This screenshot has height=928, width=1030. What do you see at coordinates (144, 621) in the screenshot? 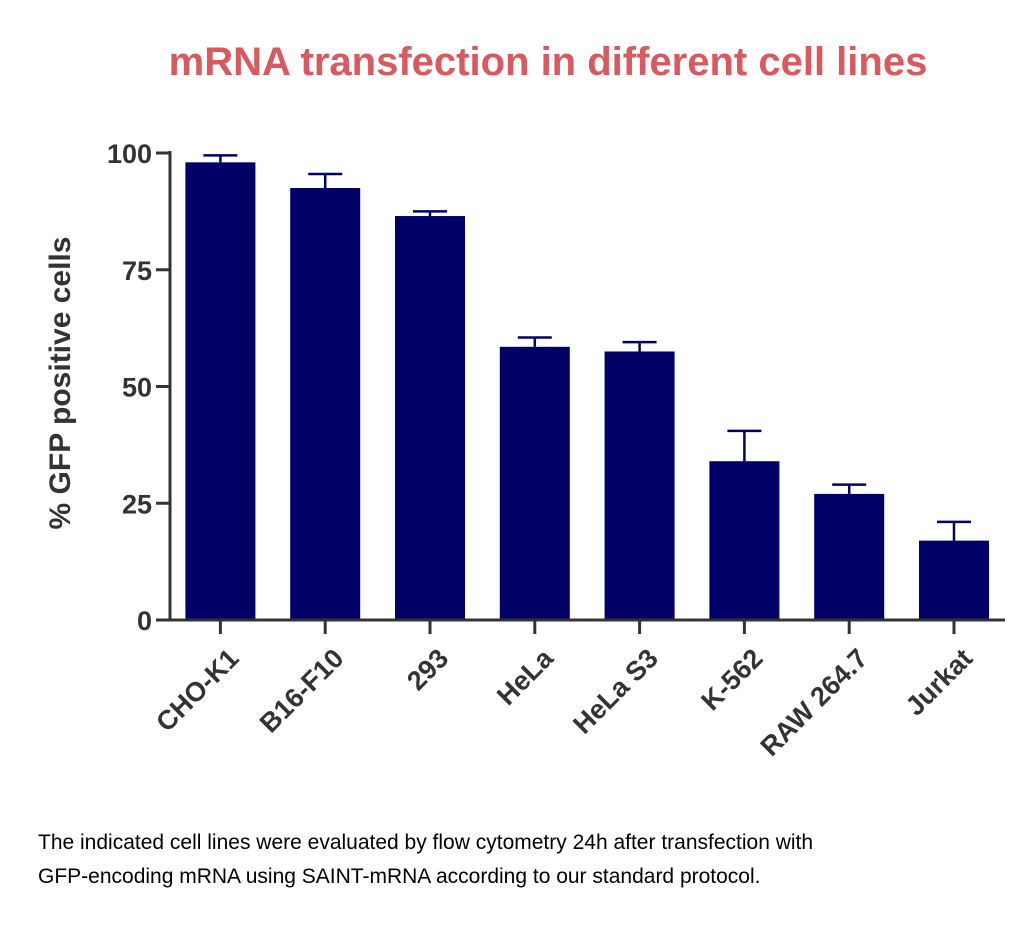
I see `y-tick-label-0: 0` at bounding box center [144, 621].